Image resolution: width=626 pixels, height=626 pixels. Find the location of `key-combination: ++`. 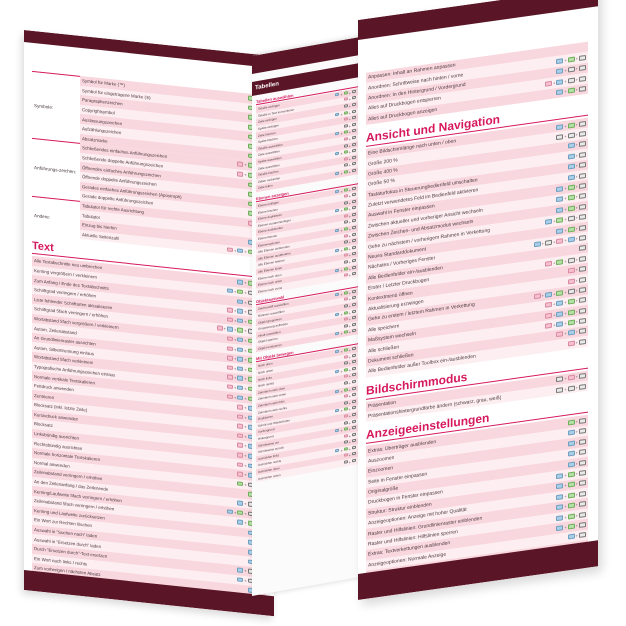

key-combination: ++ is located at coordinates (572, 91).